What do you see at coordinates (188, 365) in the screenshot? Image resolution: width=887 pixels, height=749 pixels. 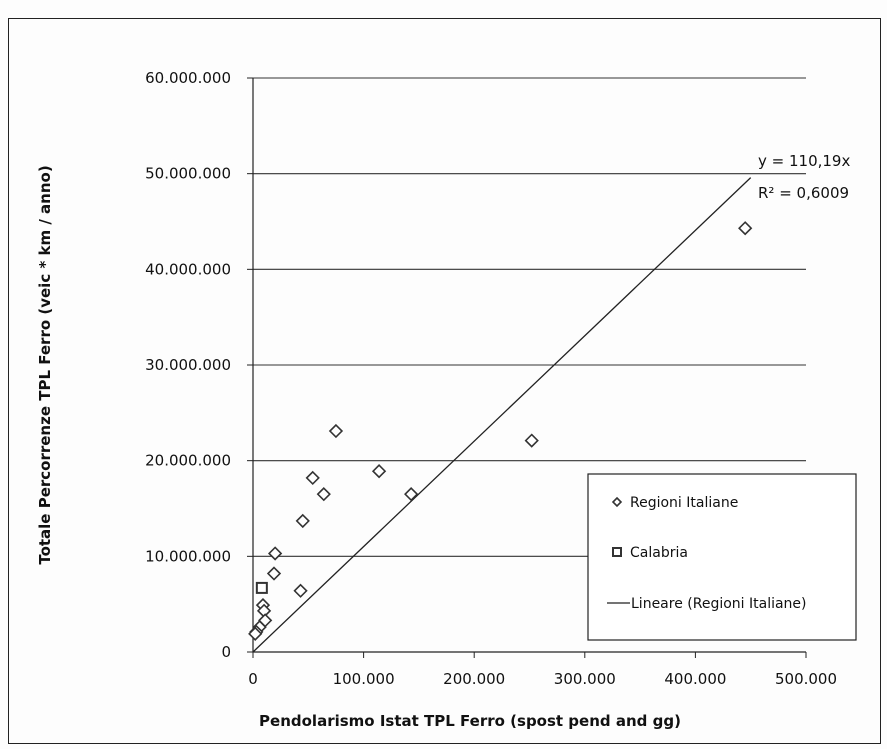 I see `y-tick-label: 30.000.000` at bounding box center [188, 365].